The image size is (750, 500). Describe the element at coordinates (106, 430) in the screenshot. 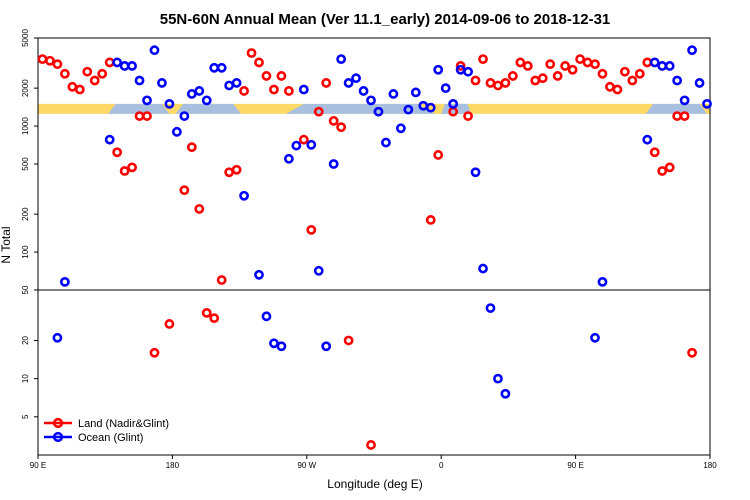

I see `legend: Land (Nadir&Glint) Ocean (Glint)` at that location.